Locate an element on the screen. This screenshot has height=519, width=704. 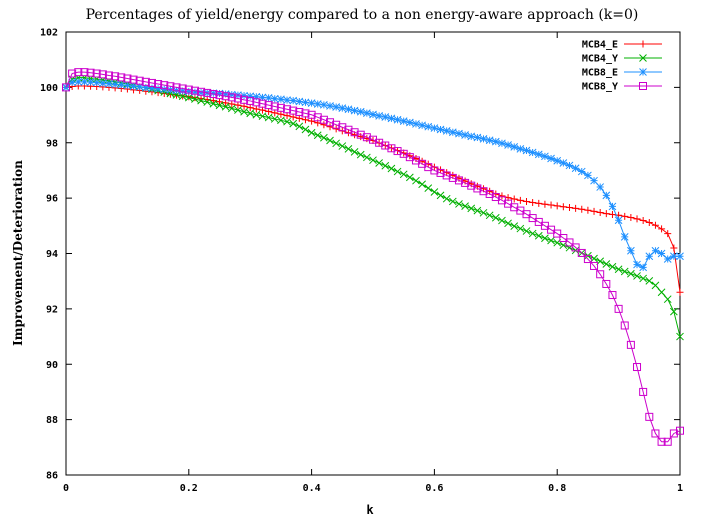
y-tick-label: 98 is located at coordinates (52, 143).